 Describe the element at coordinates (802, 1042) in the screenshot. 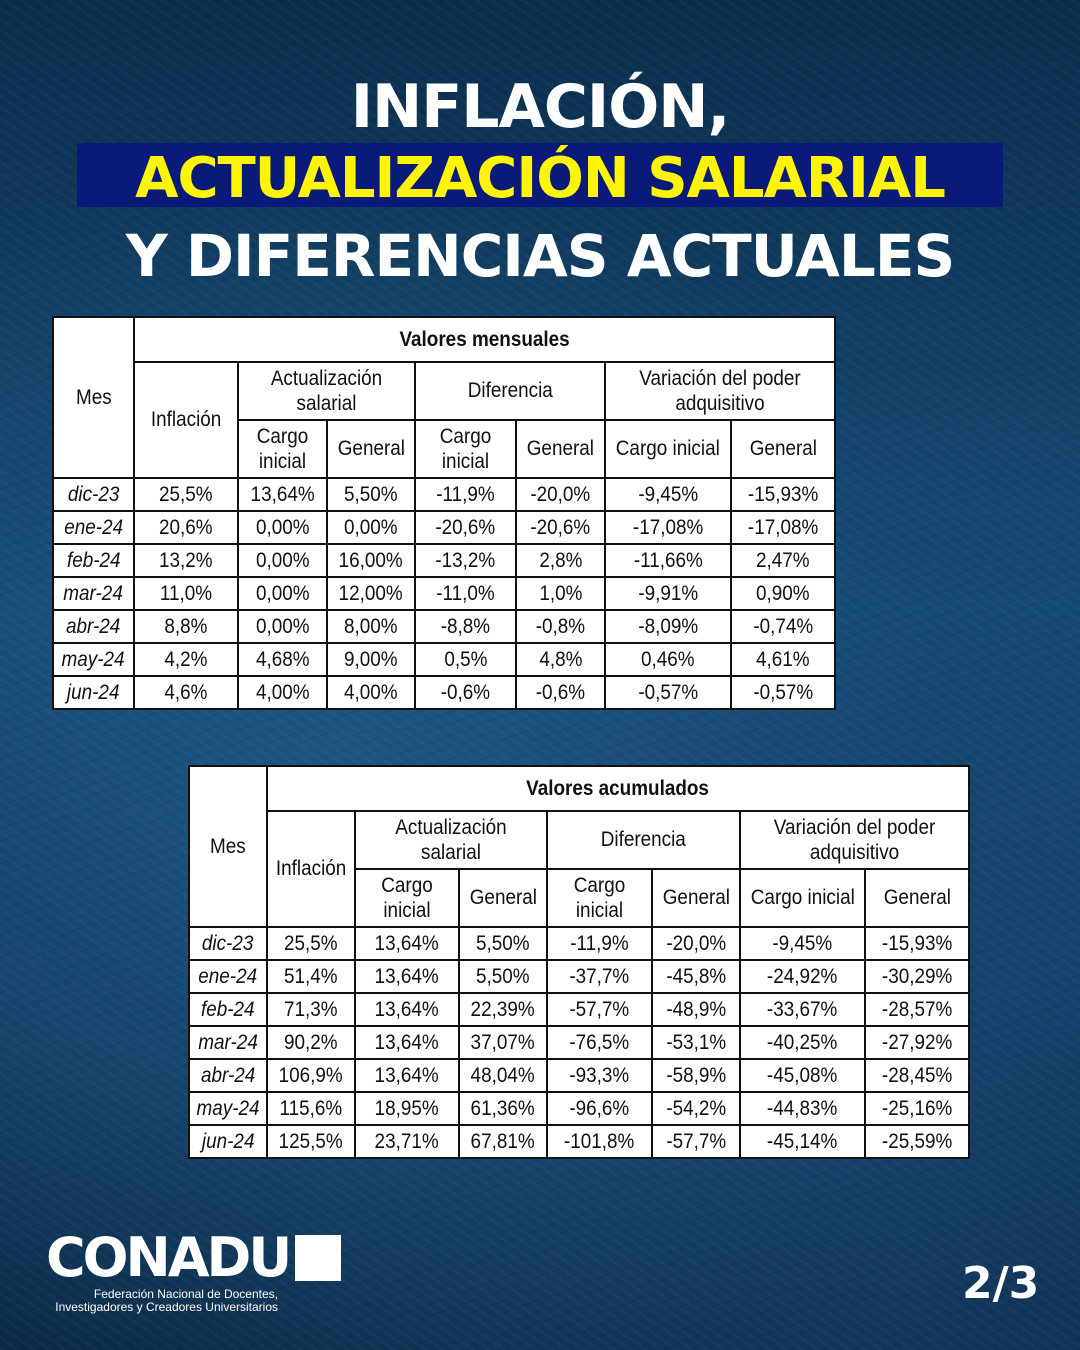

I see `value-cell: -40,25%` at that location.